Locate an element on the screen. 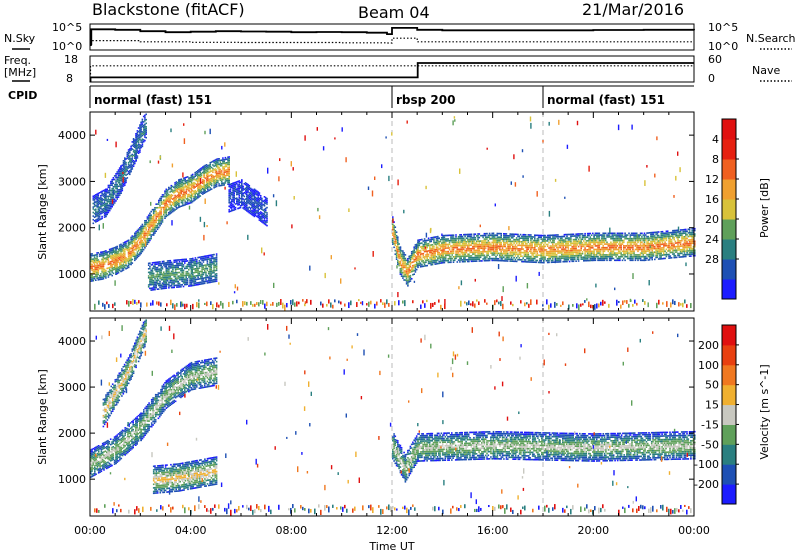  cpid-label: CPID is located at coordinates (22, 95).